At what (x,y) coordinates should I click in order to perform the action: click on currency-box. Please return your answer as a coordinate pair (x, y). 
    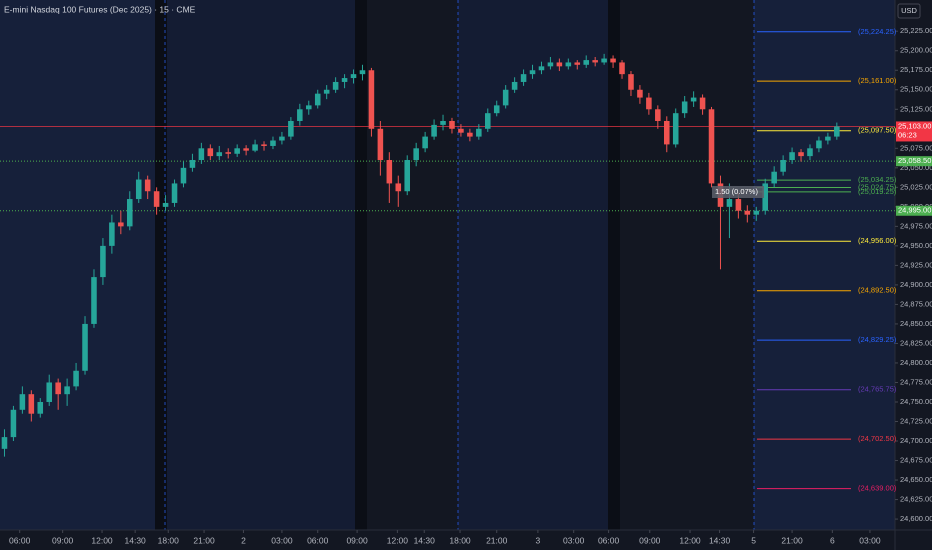
    Looking at the image, I should click on (909, 11).